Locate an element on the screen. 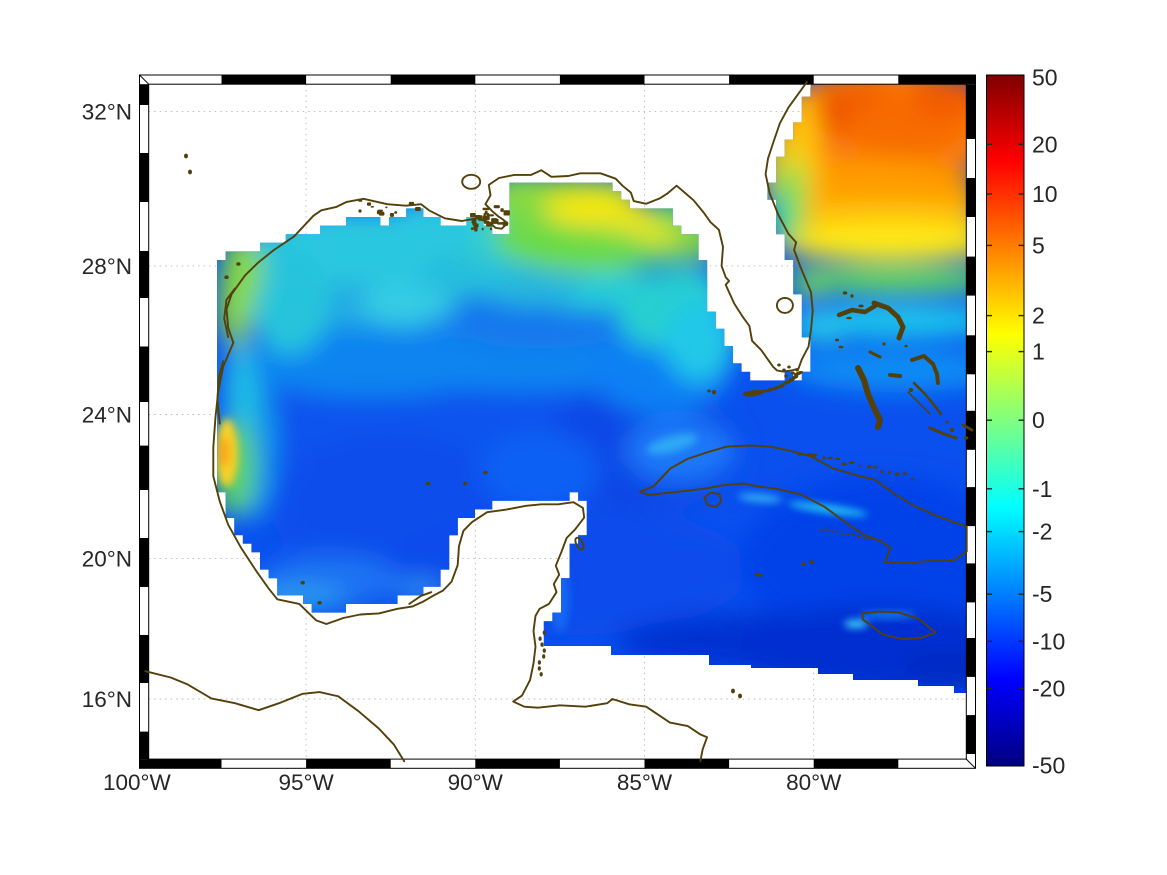  svg-text: -1 is located at coordinates (1042, 489).